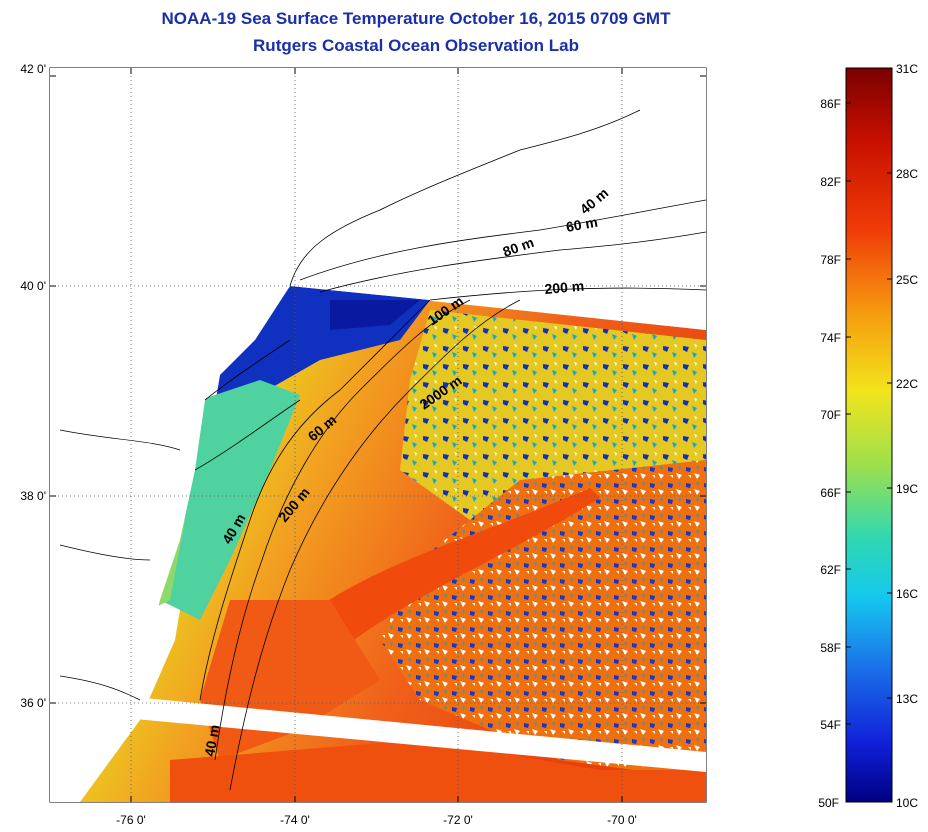 This screenshot has width=928, height=832. What do you see at coordinates (564, 287) in the screenshot?
I see `depth-label-200m-north: 200 m` at bounding box center [564, 287].